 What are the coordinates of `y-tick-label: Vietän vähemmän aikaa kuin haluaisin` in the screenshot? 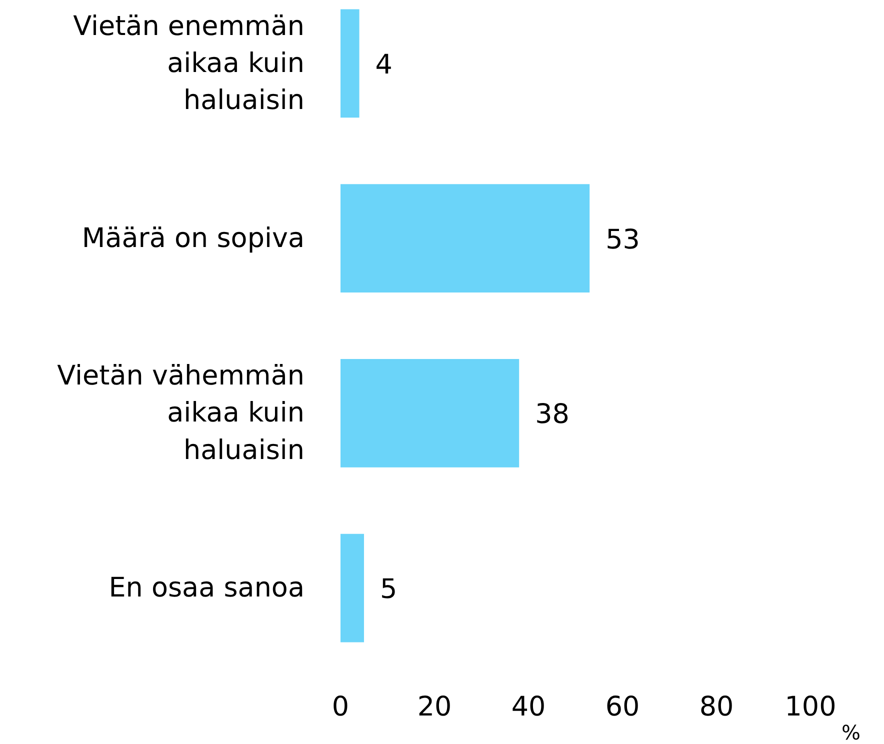 It's located at (181, 413).